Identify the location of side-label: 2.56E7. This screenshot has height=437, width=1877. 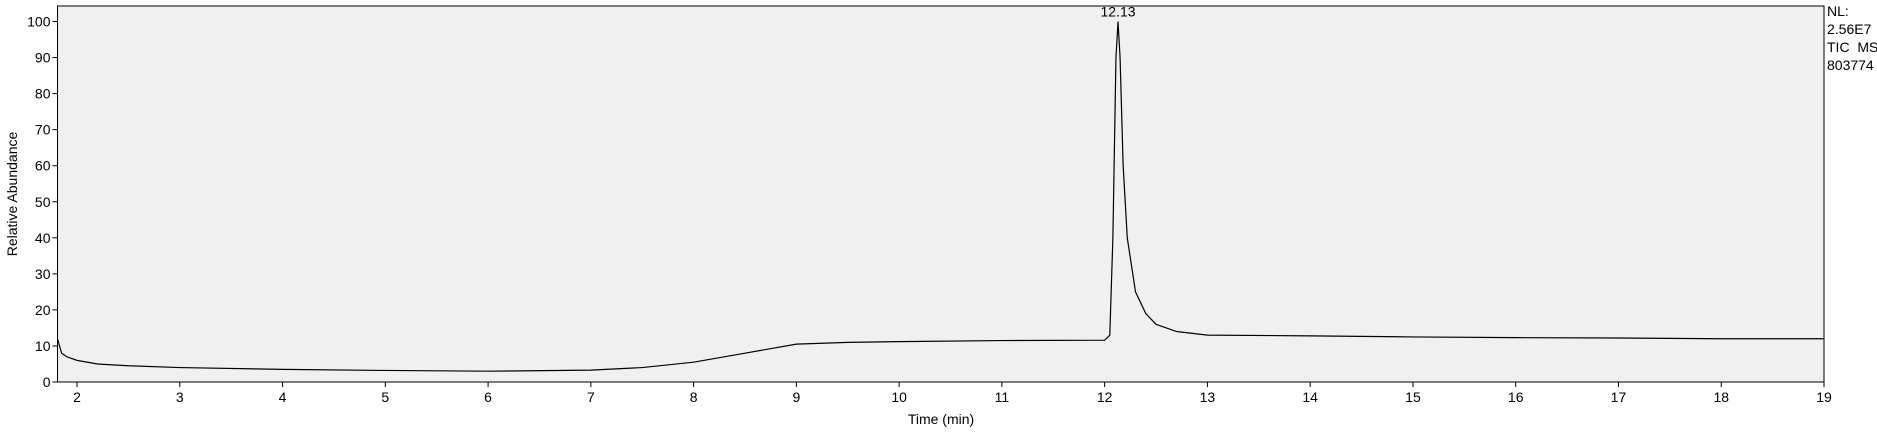
(1849, 29).